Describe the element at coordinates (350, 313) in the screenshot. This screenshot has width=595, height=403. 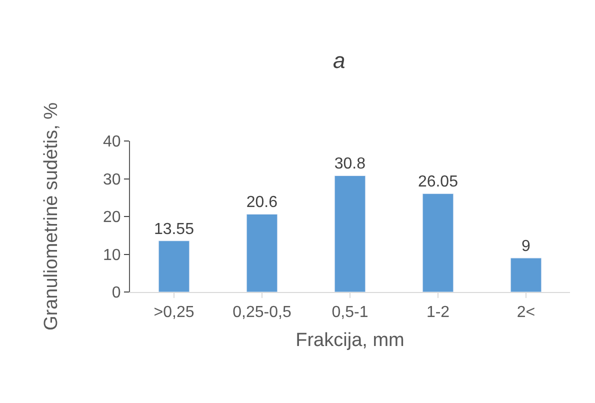
I see `x-tick-label: 0,5-1` at that location.